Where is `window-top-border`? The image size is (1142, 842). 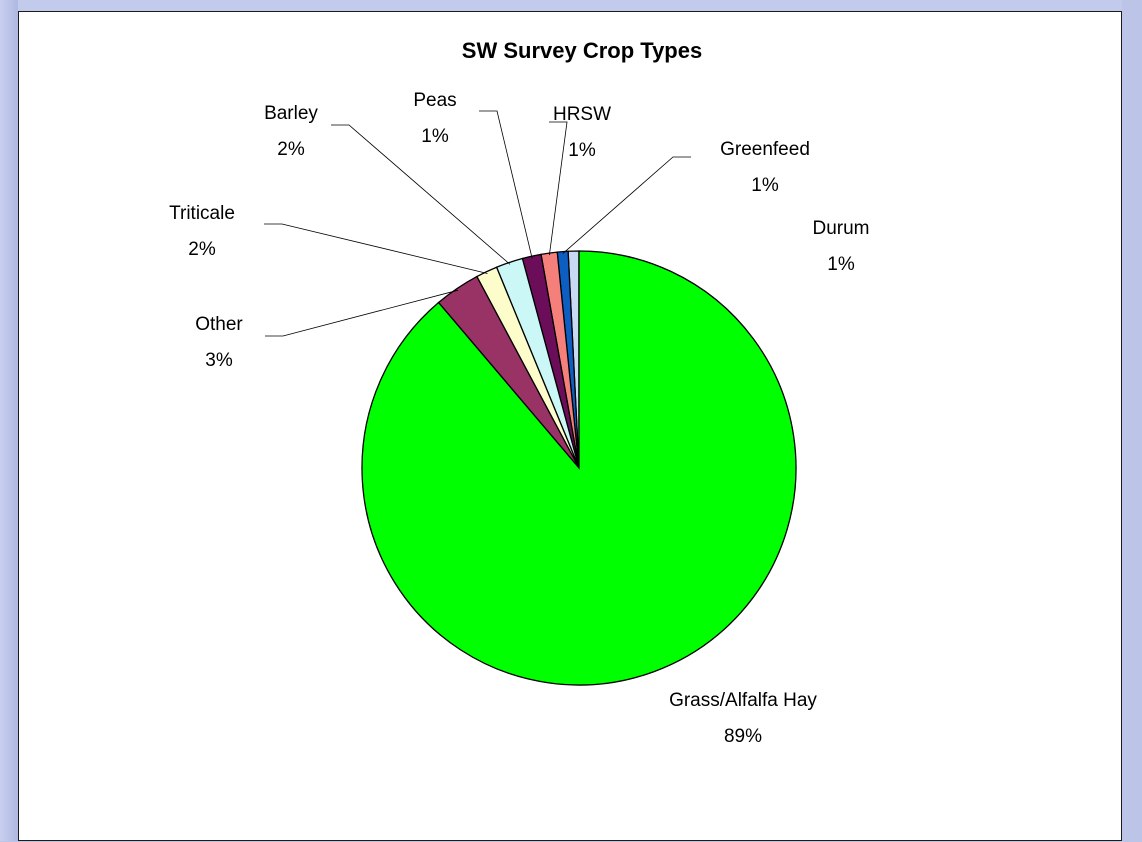 window-top-border is located at coordinates (571, 5).